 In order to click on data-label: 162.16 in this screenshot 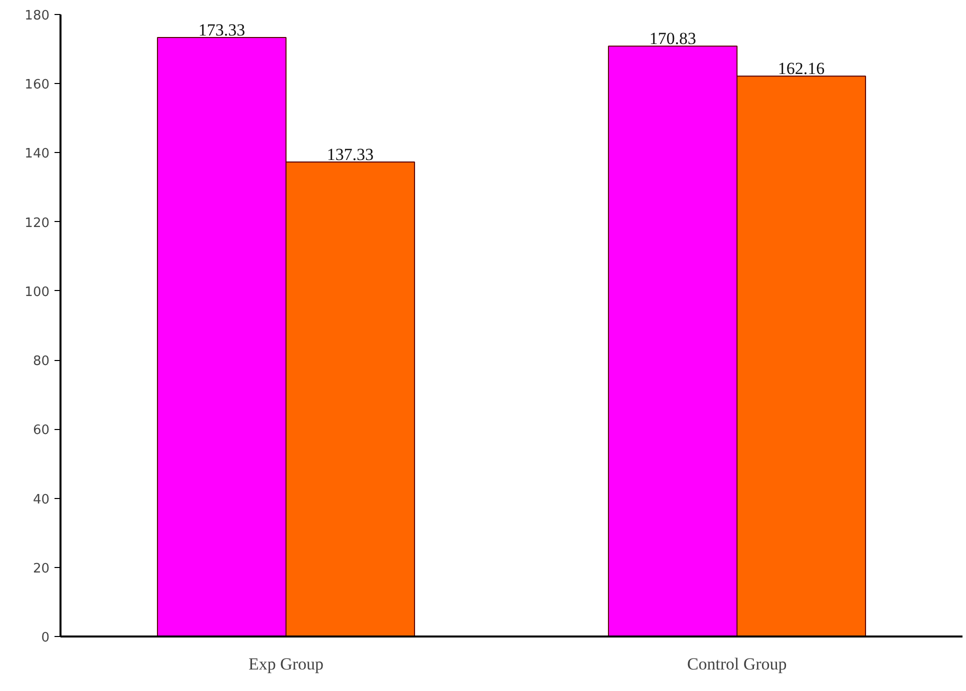, I will do `click(801, 68)`.